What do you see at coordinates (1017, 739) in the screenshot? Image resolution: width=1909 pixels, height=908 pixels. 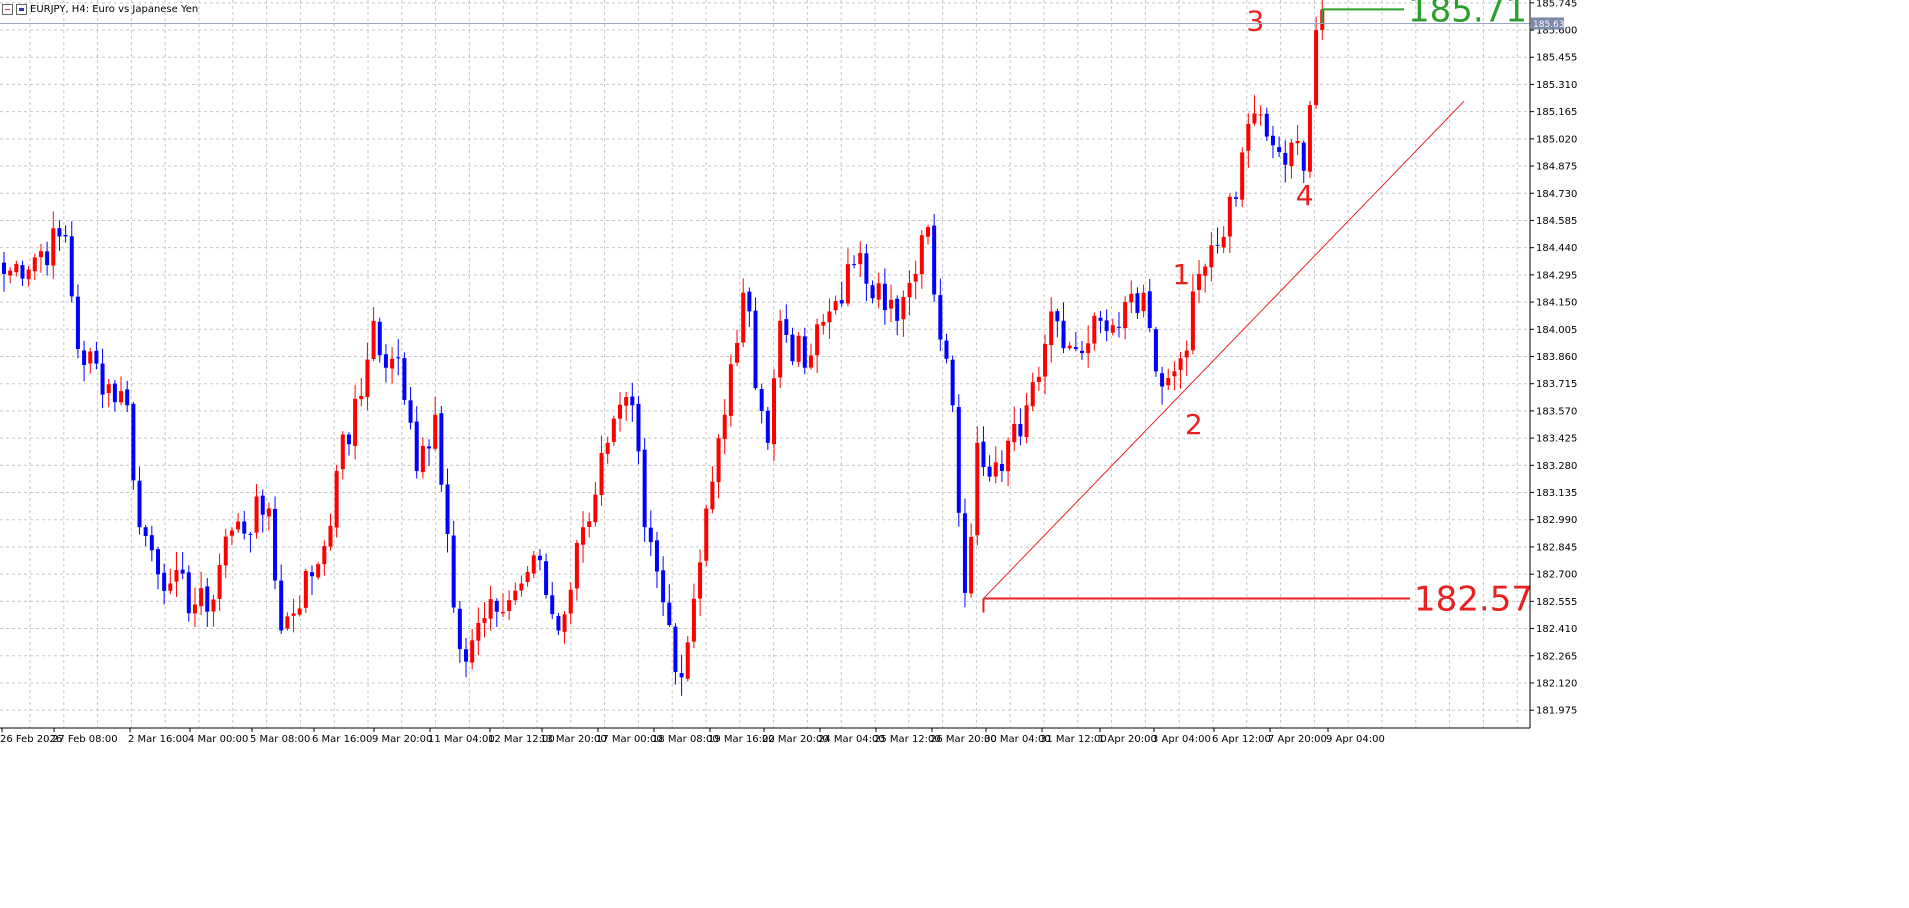 I see `x-tick-label: 30 Mar 04:00` at bounding box center [1017, 739].